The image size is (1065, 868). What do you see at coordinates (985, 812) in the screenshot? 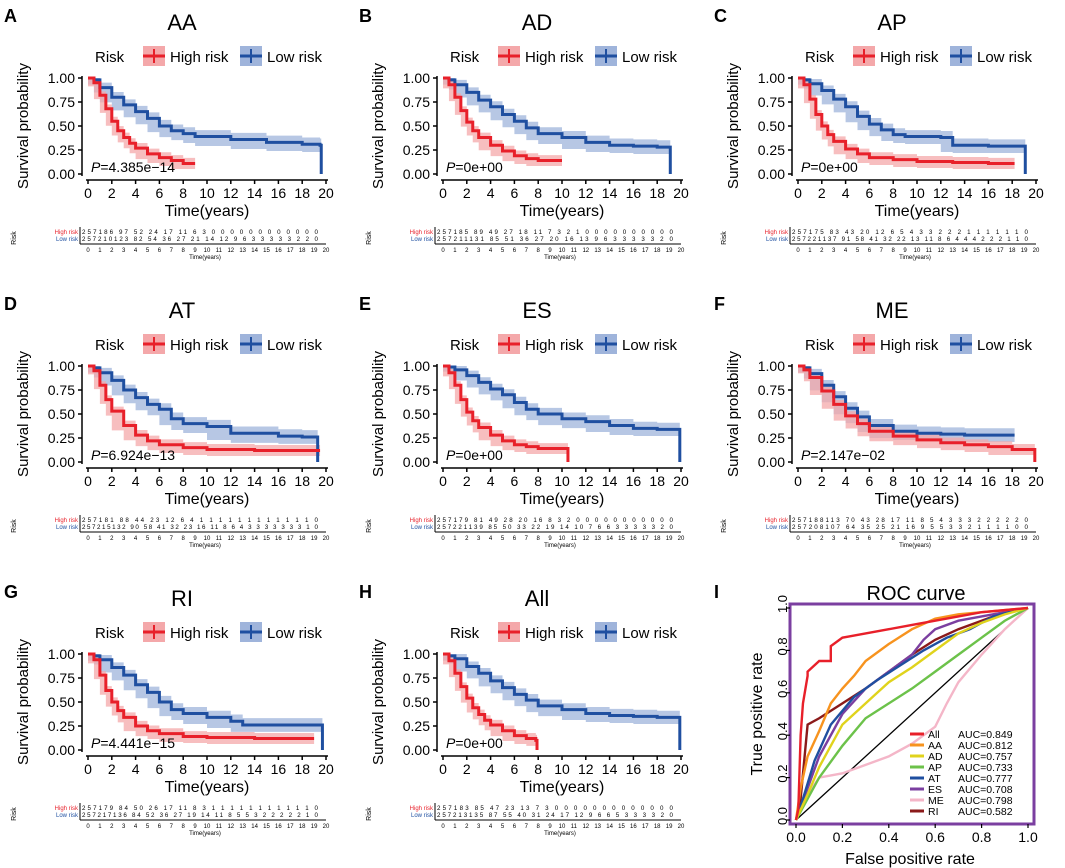
I see `roc-legend-auc: AUC=0.582` at bounding box center [985, 812].